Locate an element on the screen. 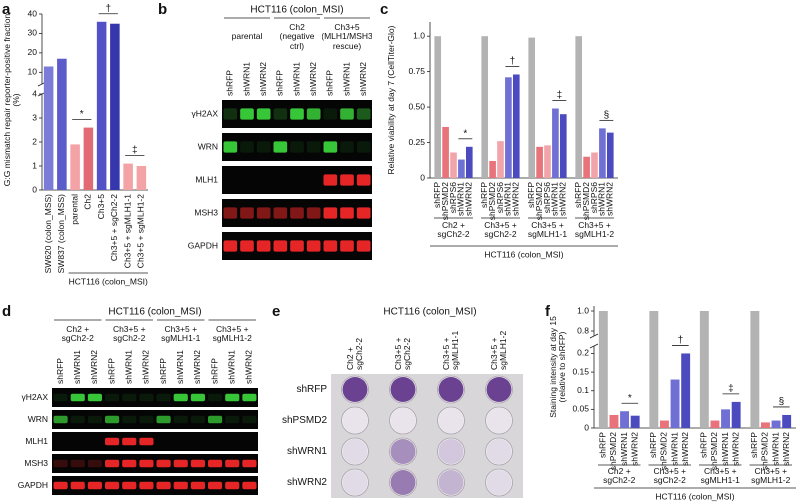  y-tick-label: 3 is located at coordinates (34, 117).